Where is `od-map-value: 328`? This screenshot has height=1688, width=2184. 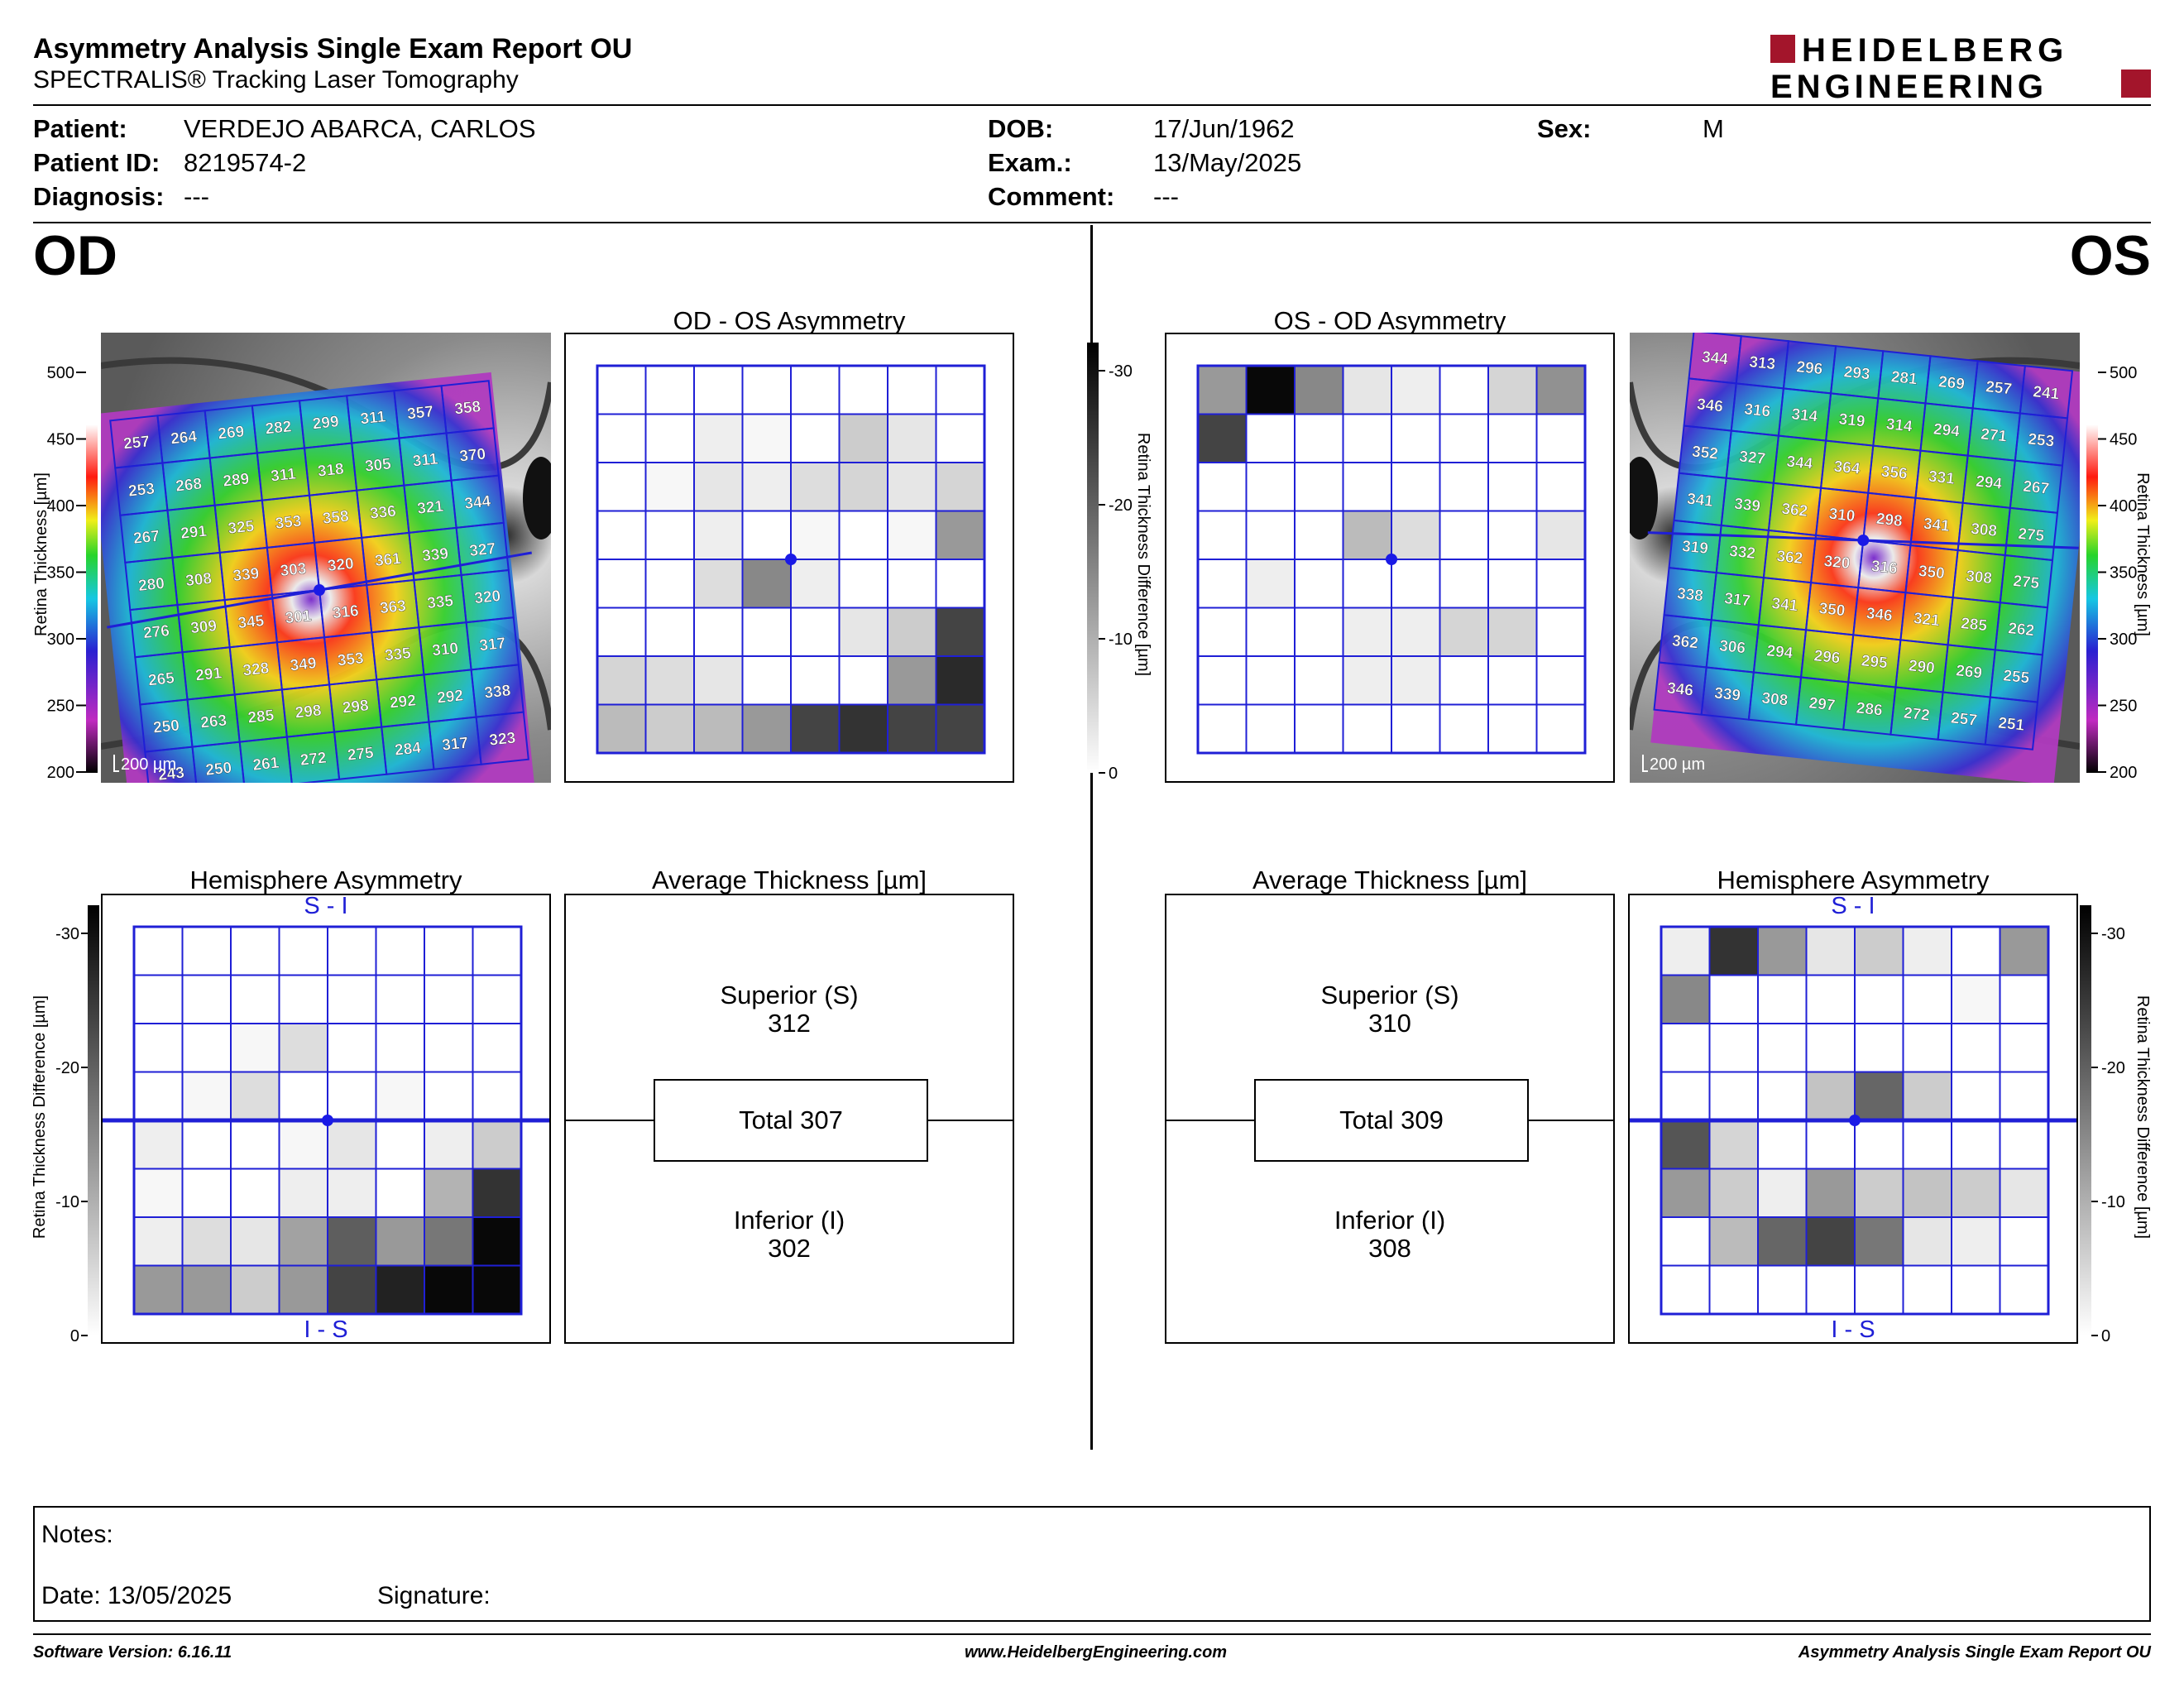
od-map-value: 328 is located at coordinates (256, 669).